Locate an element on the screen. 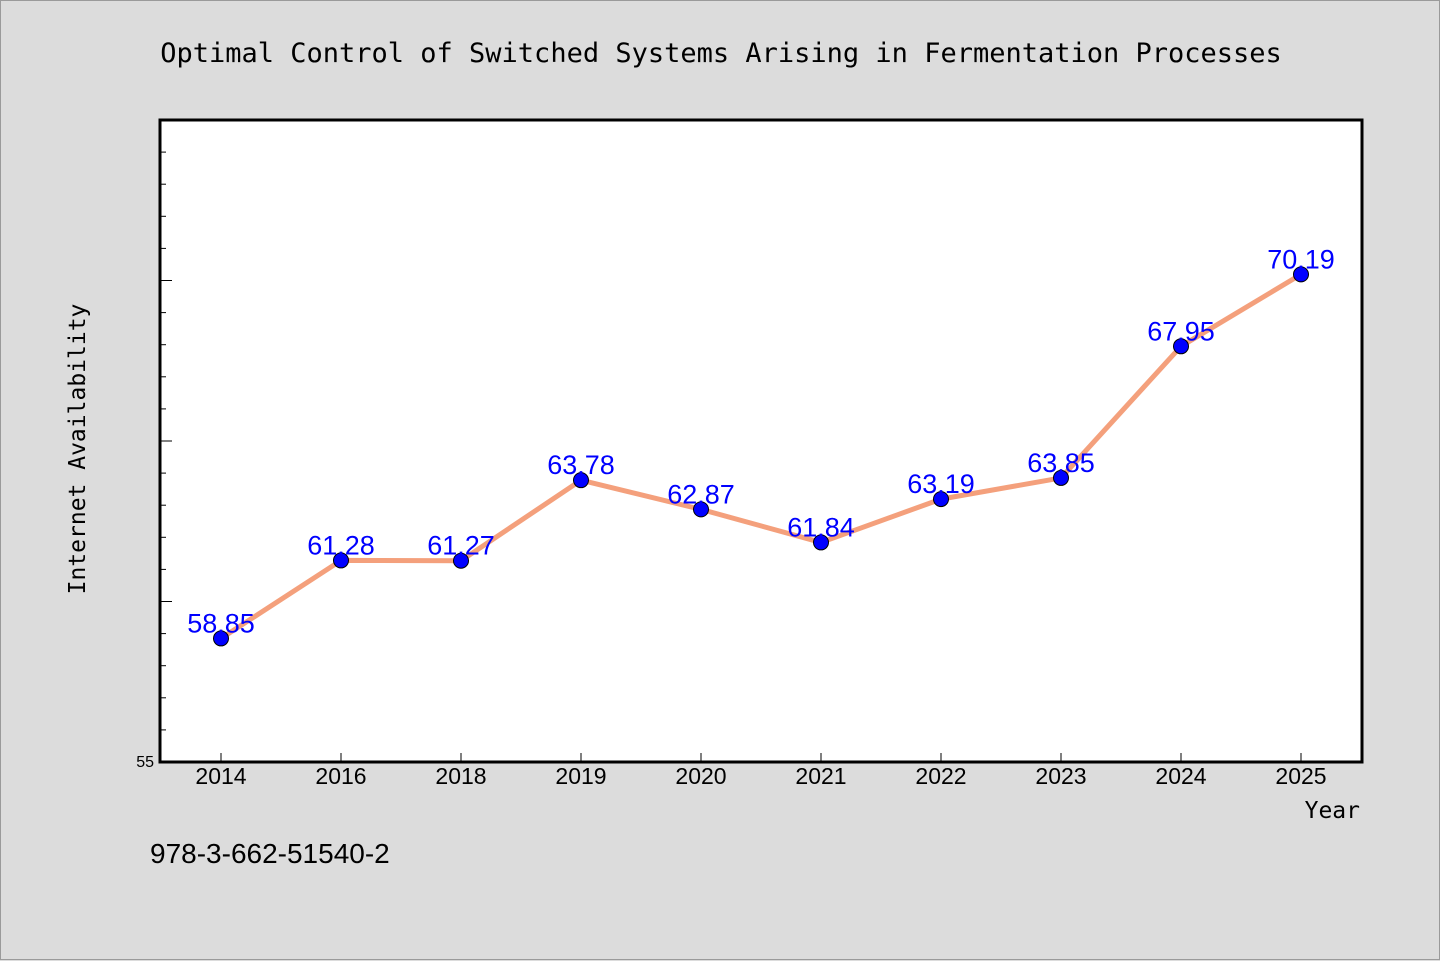  data-point-label: 61.27 is located at coordinates (461, 546).